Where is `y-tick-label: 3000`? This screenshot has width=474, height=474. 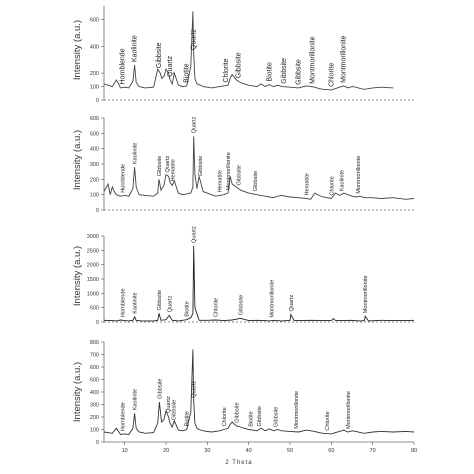
y-tick-label: 3000 is located at coordinates (93, 237).